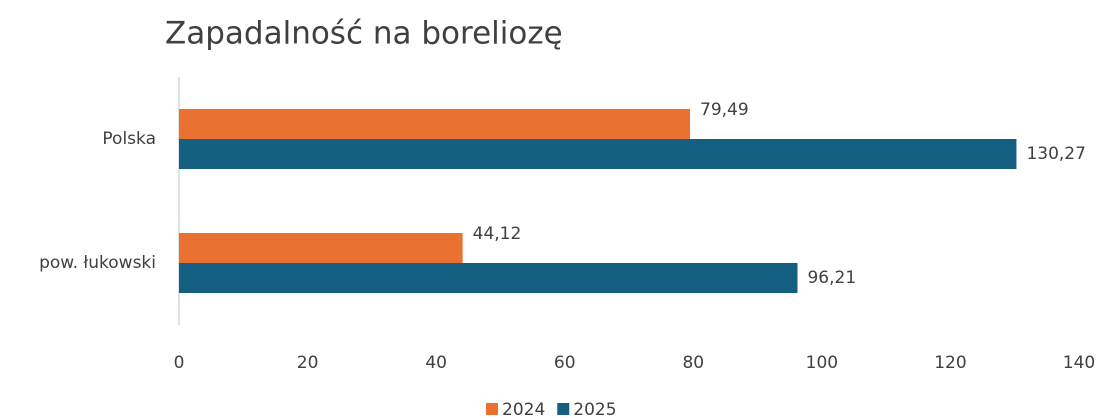 The width and height of the screenshot is (1103, 418). What do you see at coordinates (693, 363) in the screenshot?
I see `x-tick-label: 80` at bounding box center [693, 363].